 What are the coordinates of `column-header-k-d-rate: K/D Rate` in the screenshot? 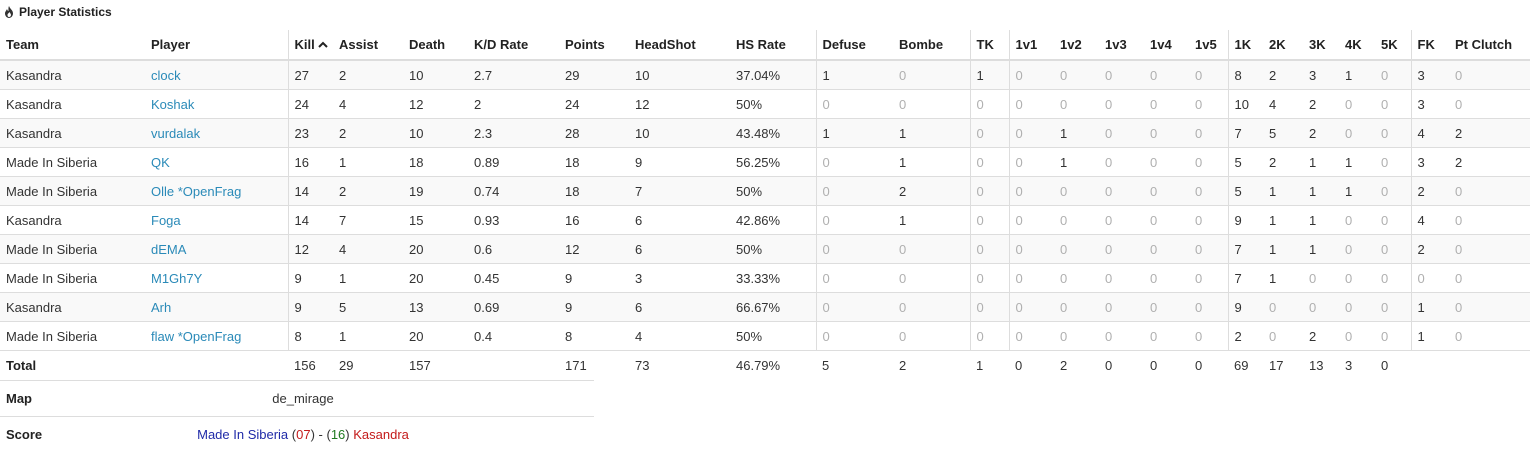 It's located at (513, 45).